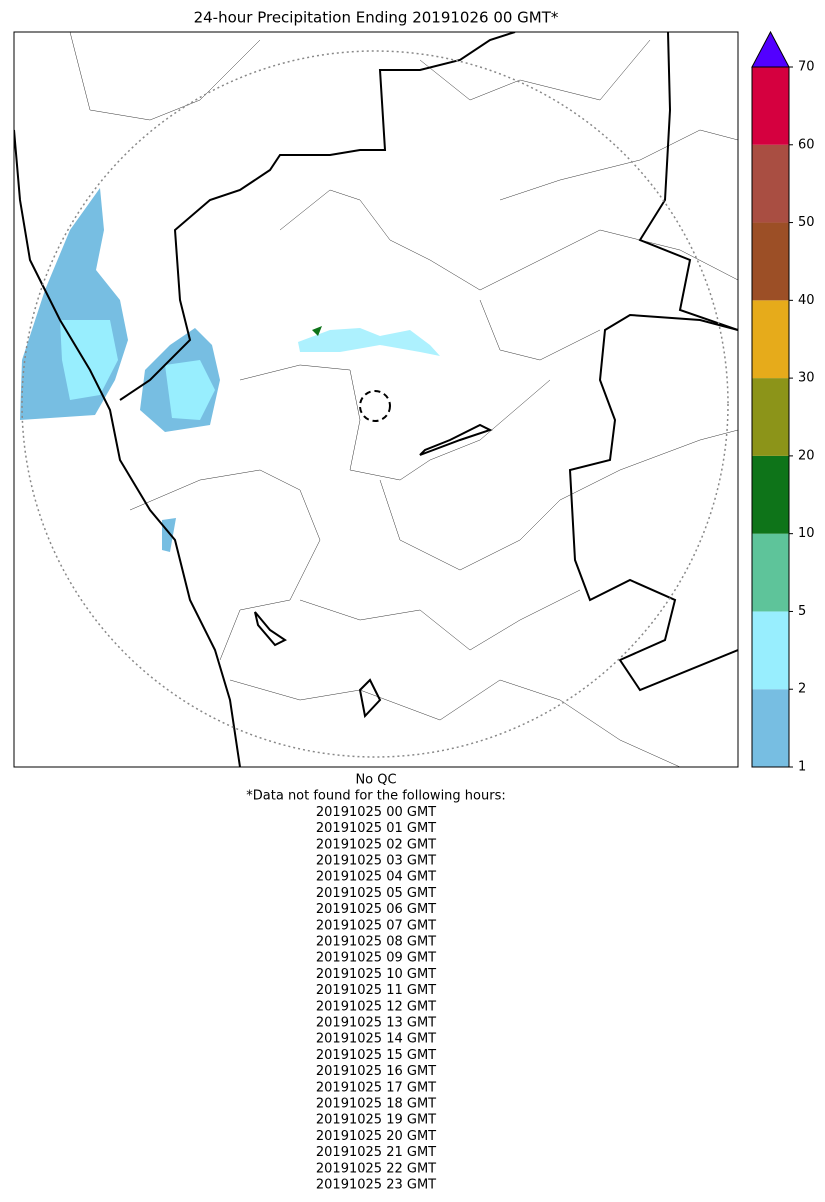 Image resolution: width=825 pixels, height=1202 pixels. Describe the element at coordinates (376, 844) in the screenshot. I see `note-line: 20191025 02 GMT` at that location.